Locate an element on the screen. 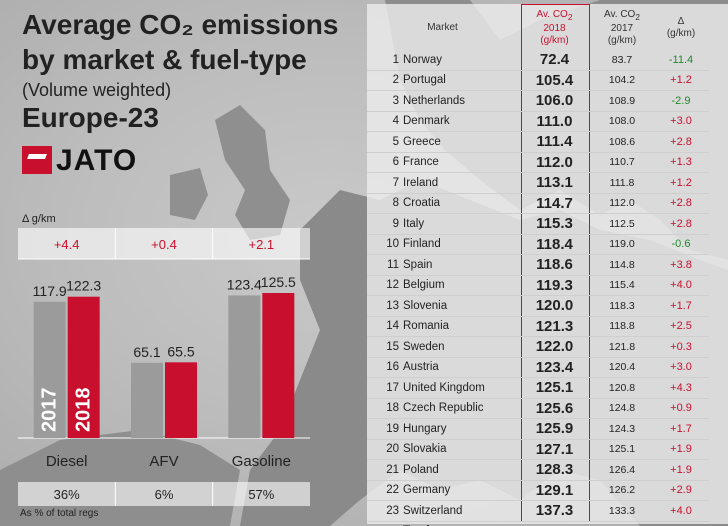 The width and height of the screenshot is (728, 526). rank-cell: 4 is located at coordinates (385, 121).